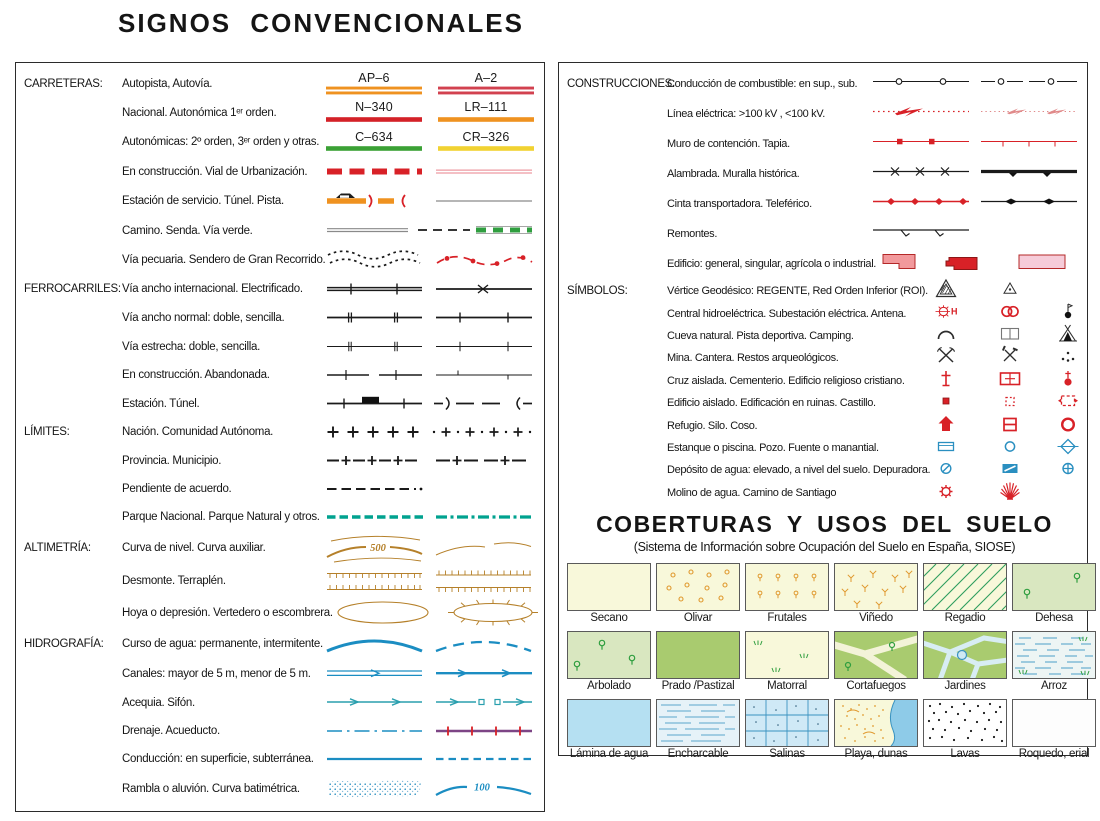 This screenshot has height=821, width=1100. What do you see at coordinates (824, 144) in the screenshot?
I see `legend-row-muro: Muro de contención. Tapia.` at bounding box center [824, 144].